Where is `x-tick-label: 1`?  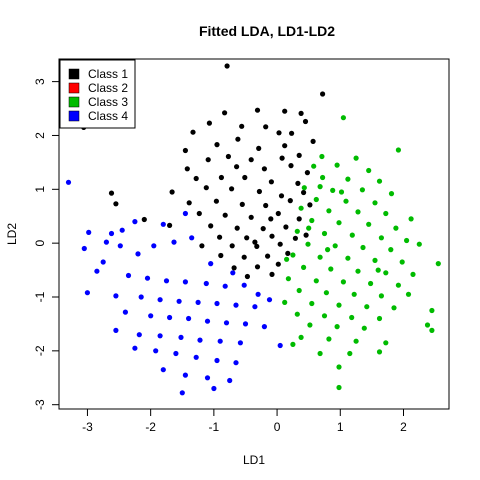
x-tick-label: 1 is located at coordinates (340, 427).